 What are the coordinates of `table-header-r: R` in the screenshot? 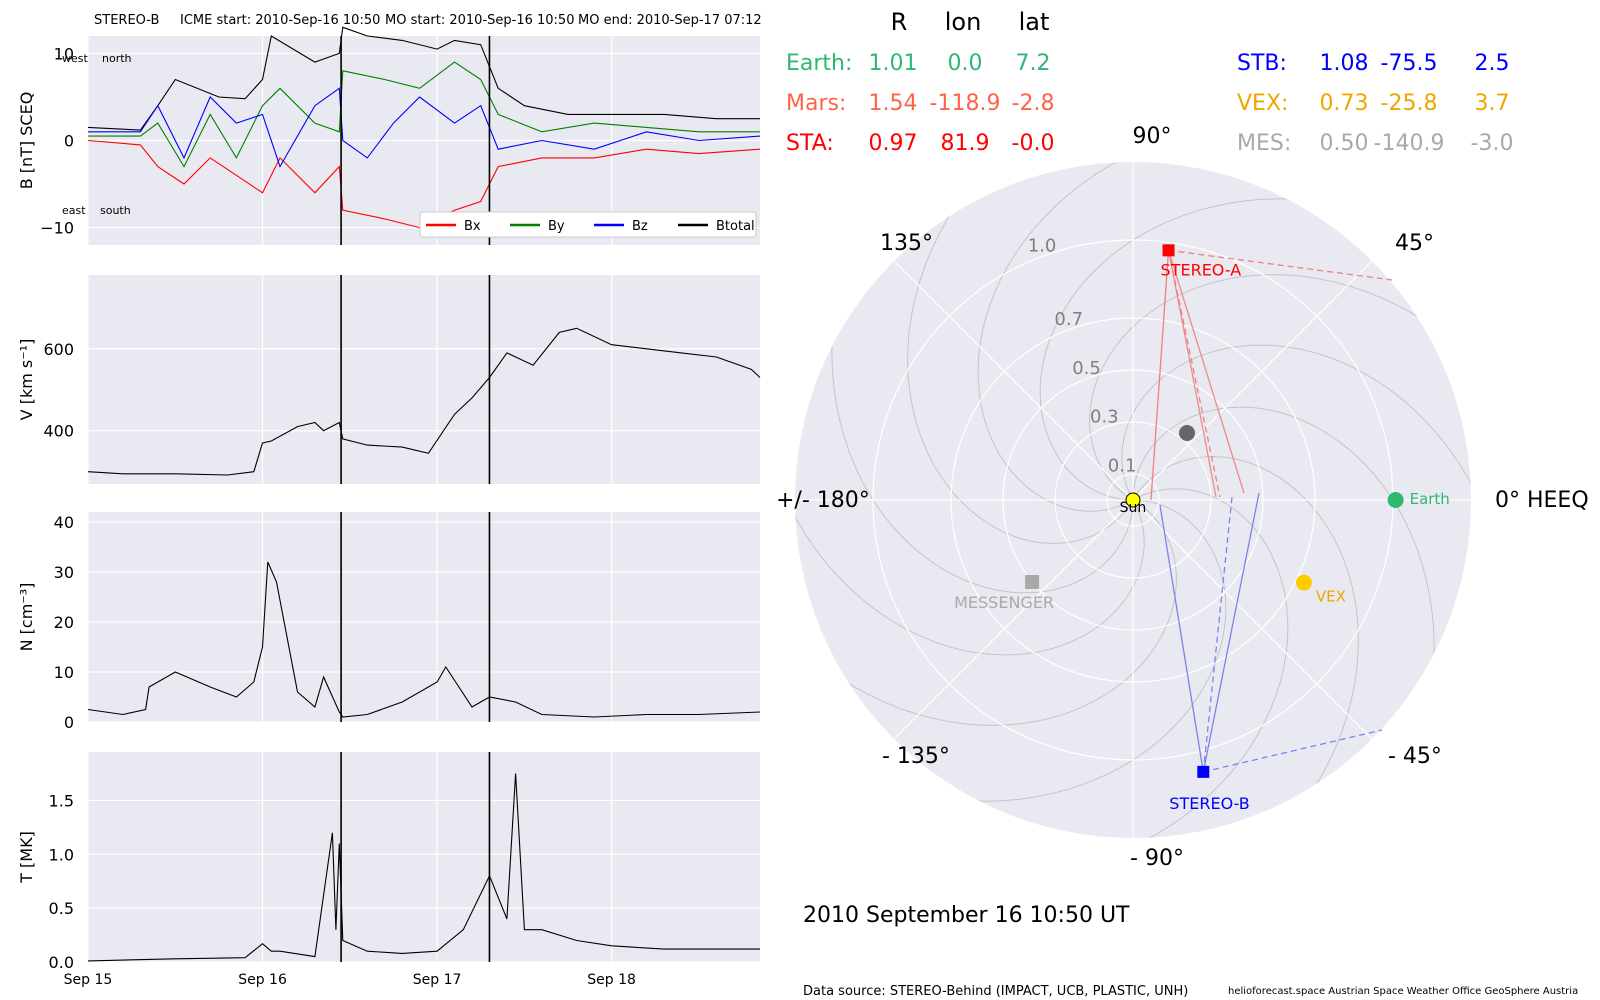 It's located at (899, 22).